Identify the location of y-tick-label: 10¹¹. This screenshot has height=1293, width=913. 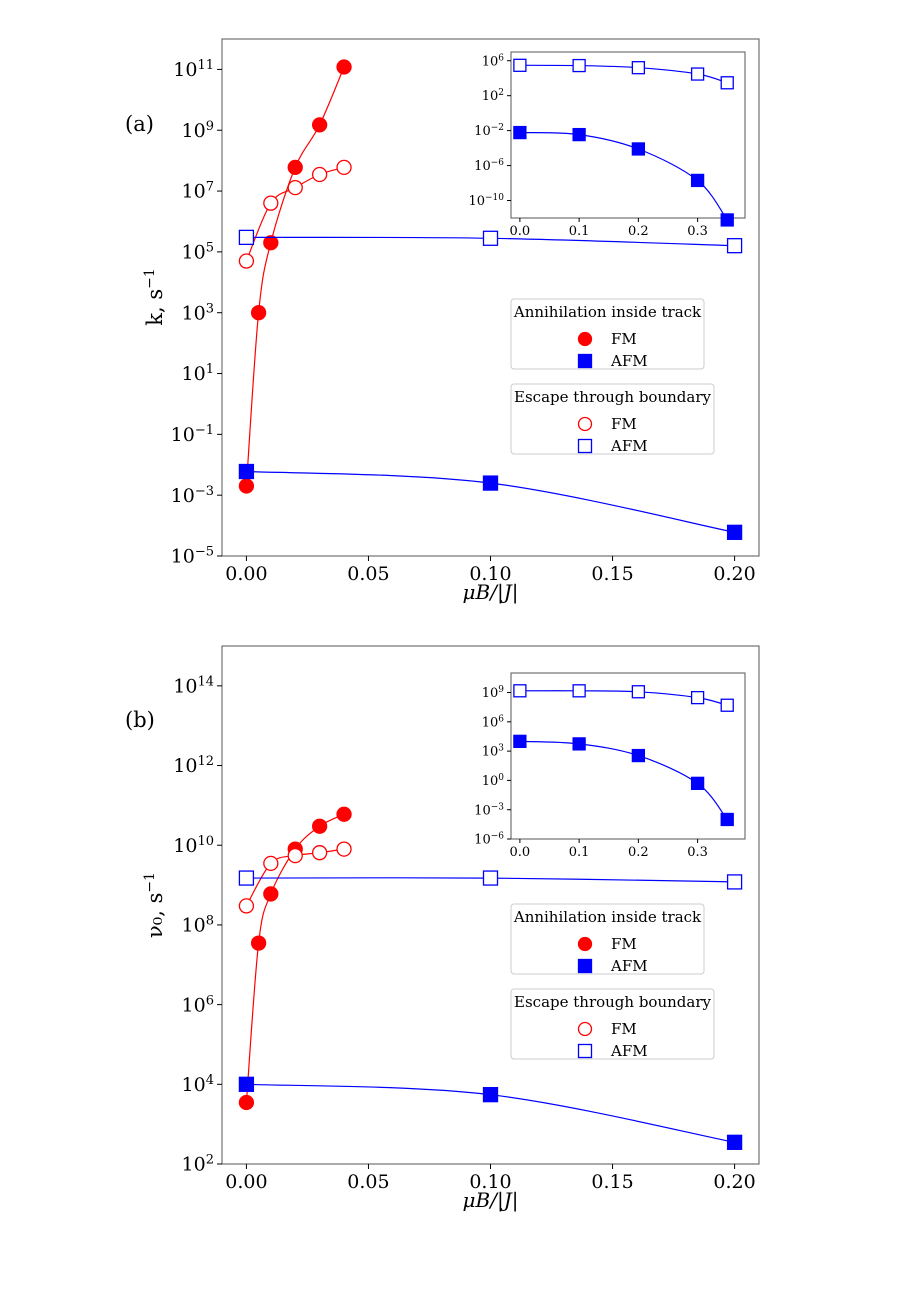
(193, 70).